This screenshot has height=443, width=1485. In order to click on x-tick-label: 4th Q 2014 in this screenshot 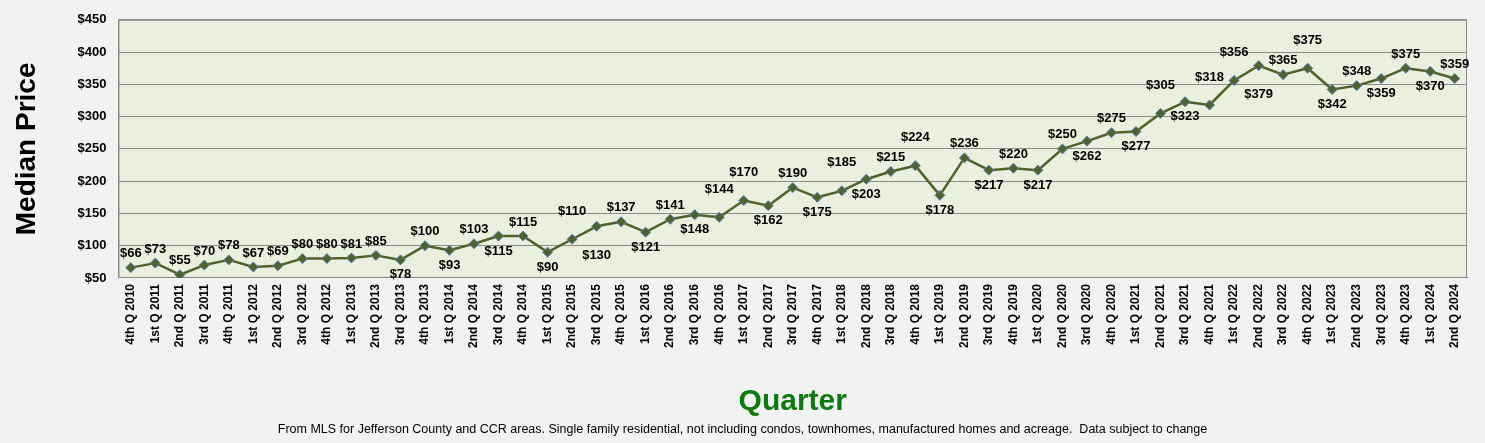, I will do `click(522, 314)`.